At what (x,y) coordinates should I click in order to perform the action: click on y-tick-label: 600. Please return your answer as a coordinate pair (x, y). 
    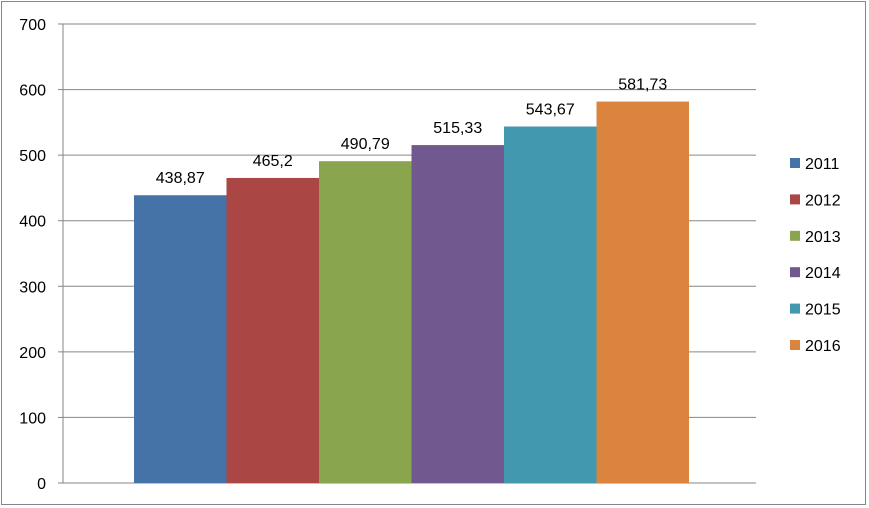
    Looking at the image, I should click on (32, 91).